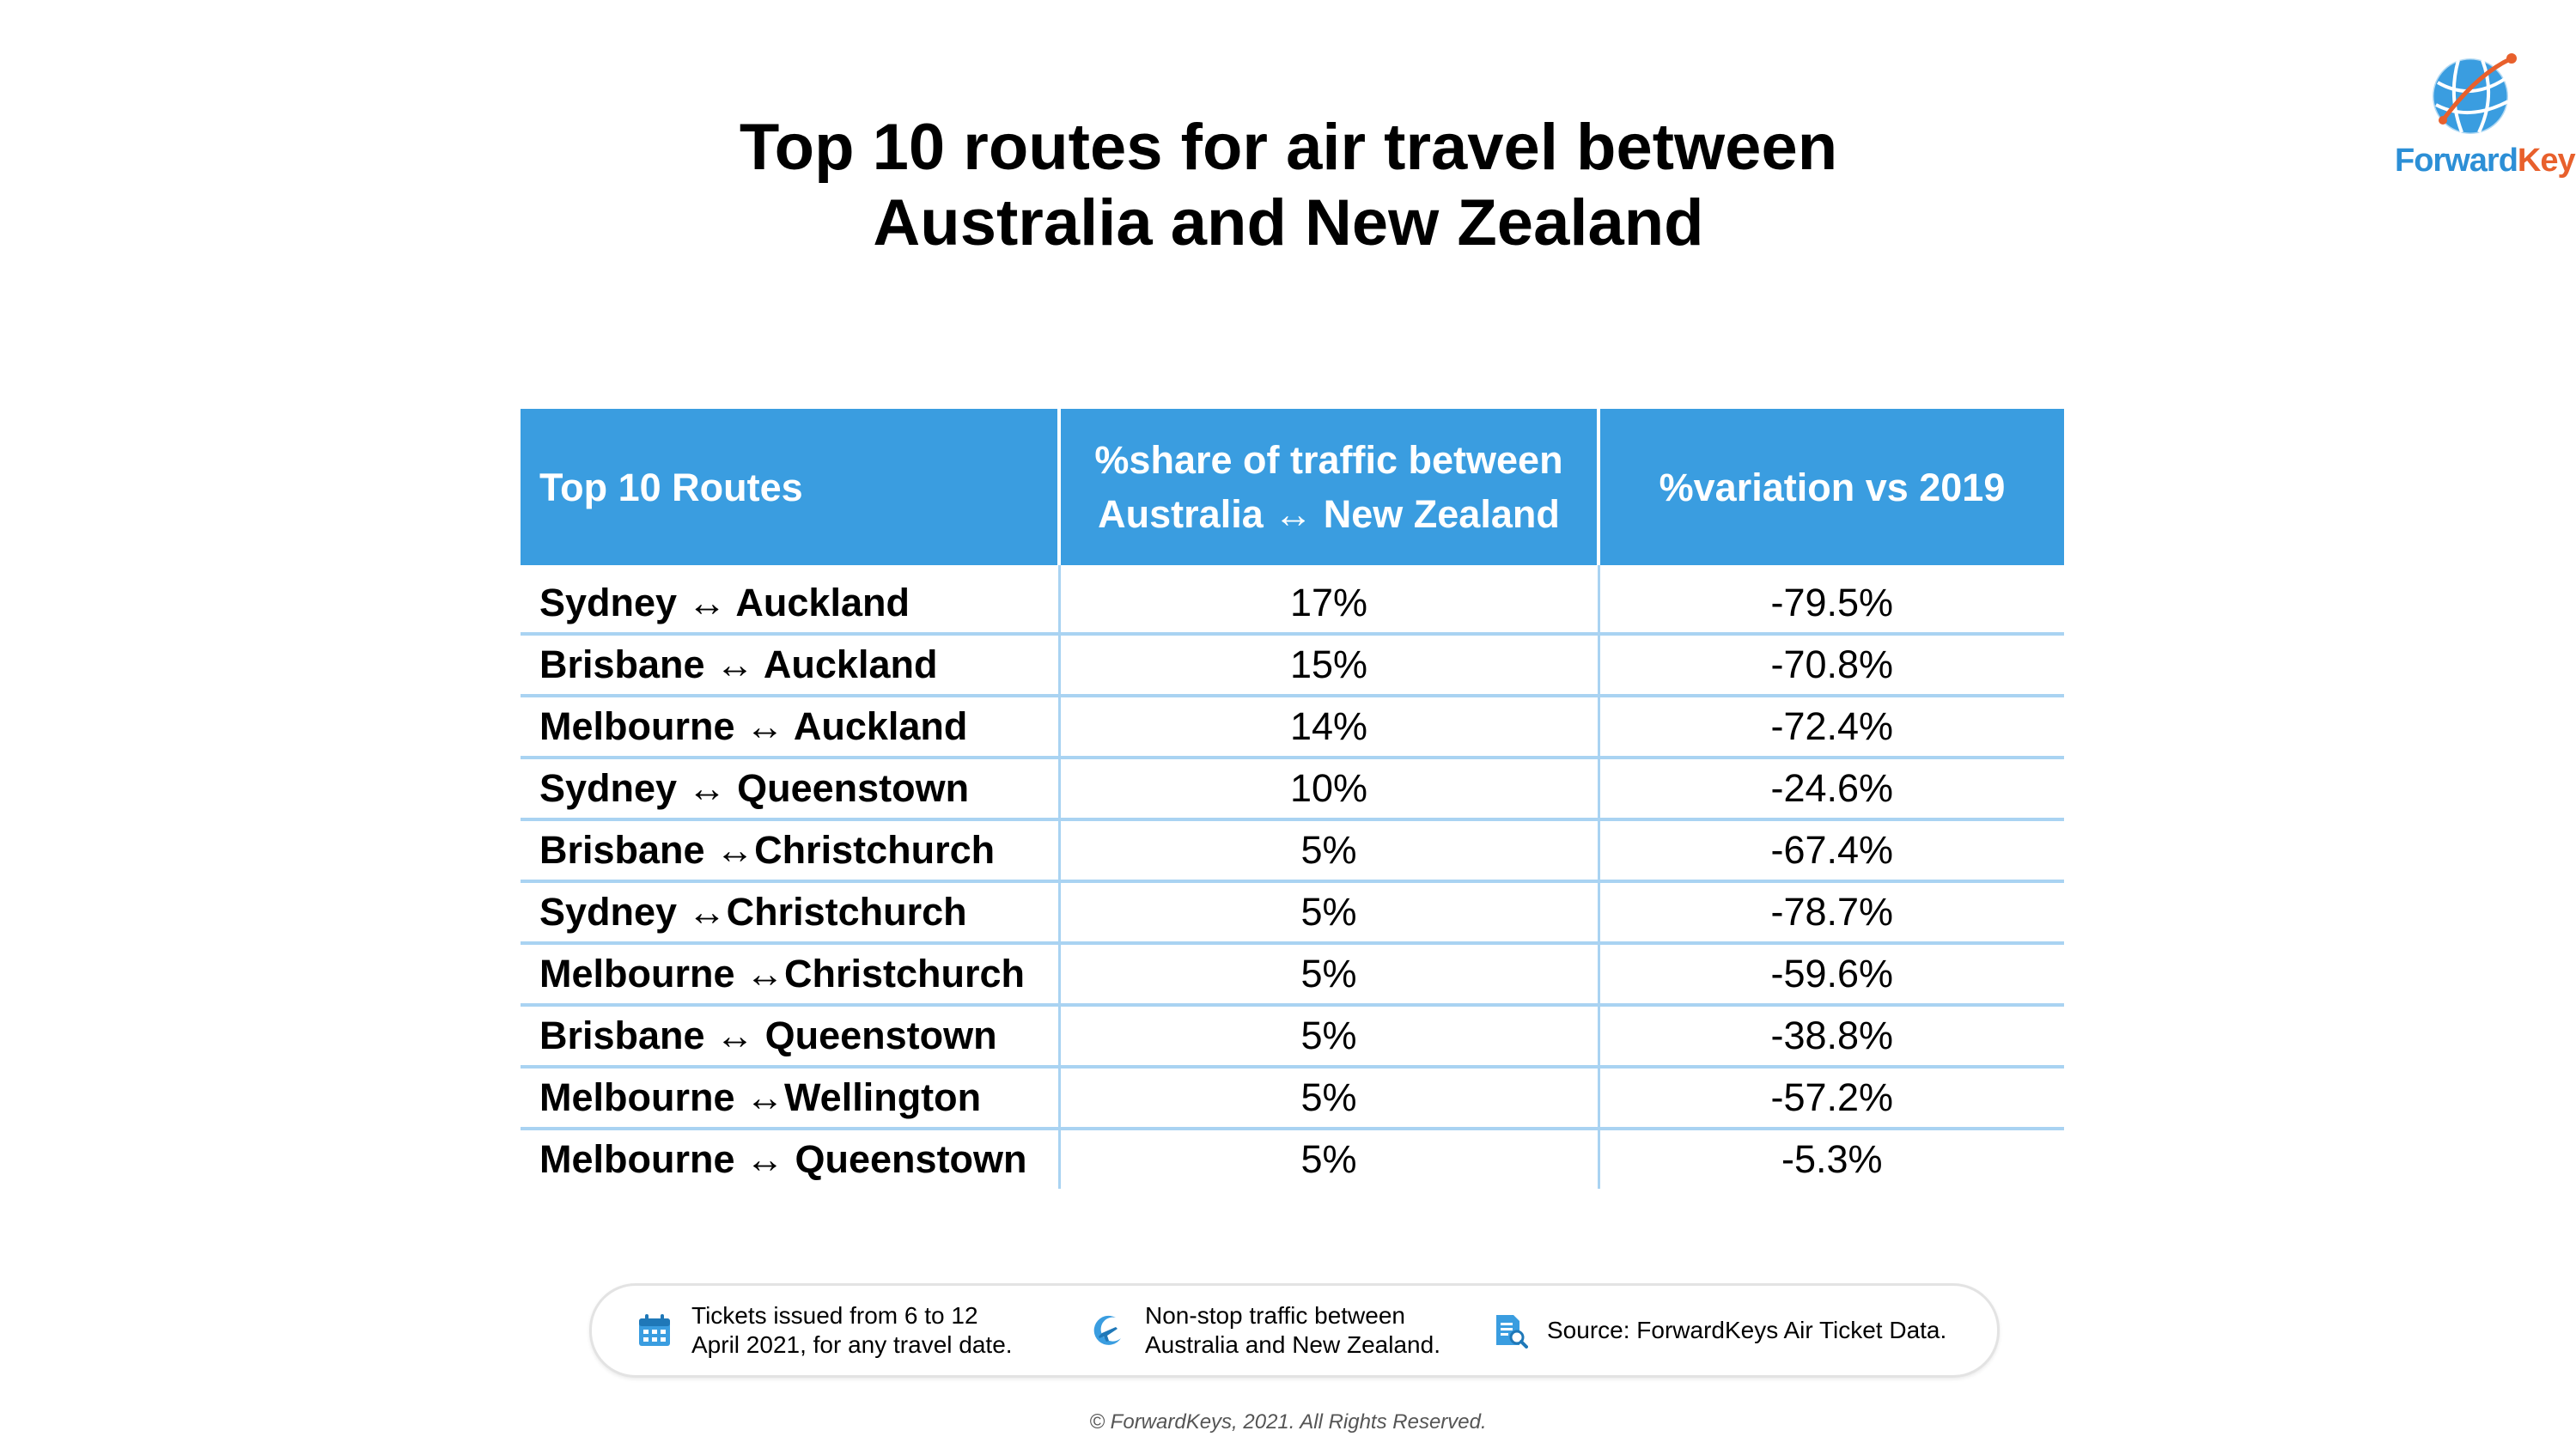 This screenshot has height=1449, width=2576. Describe the element at coordinates (1329, 605) in the screenshot. I see `share-cell: 17%` at that location.